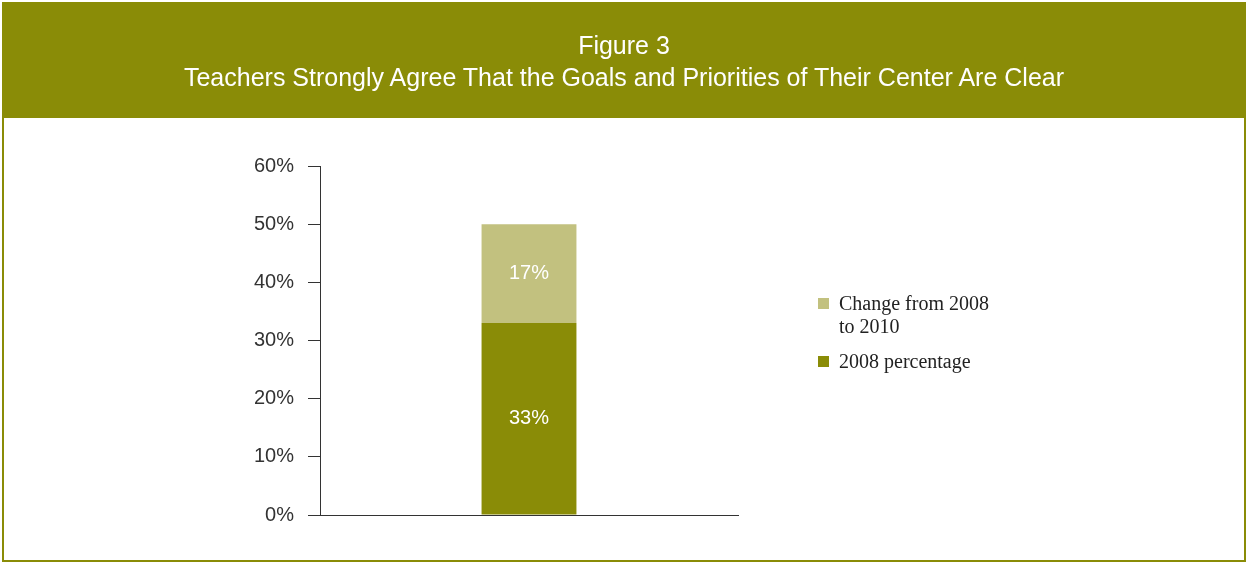 The height and width of the screenshot is (564, 1248). What do you see at coordinates (274, 397) in the screenshot?
I see `y-tick-label: 20%` at bounding box center [274, 397].